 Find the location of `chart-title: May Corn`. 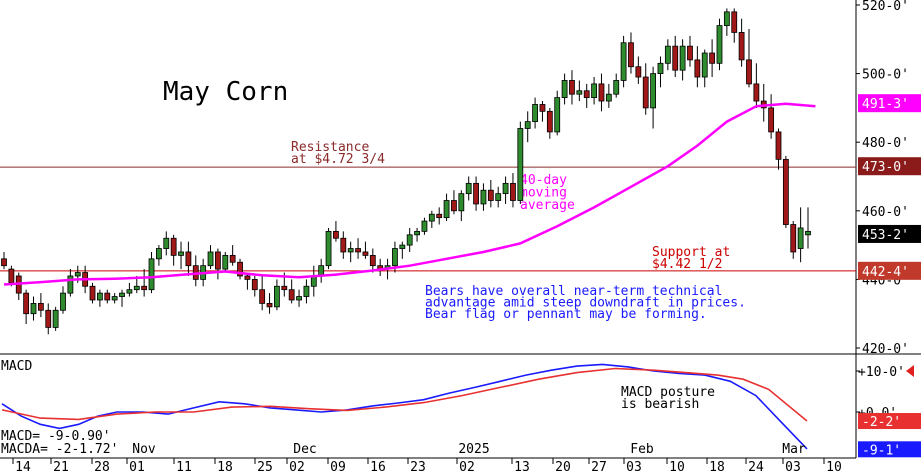

chart-title: May Corn is located at coordinates (225, 92).